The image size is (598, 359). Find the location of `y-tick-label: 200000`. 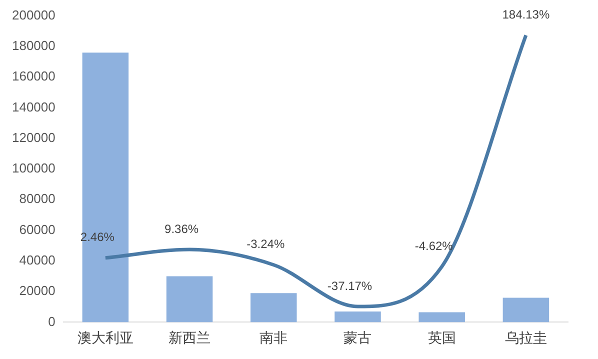

y-tick-label: 200000 is located at coordinates (34, 14).